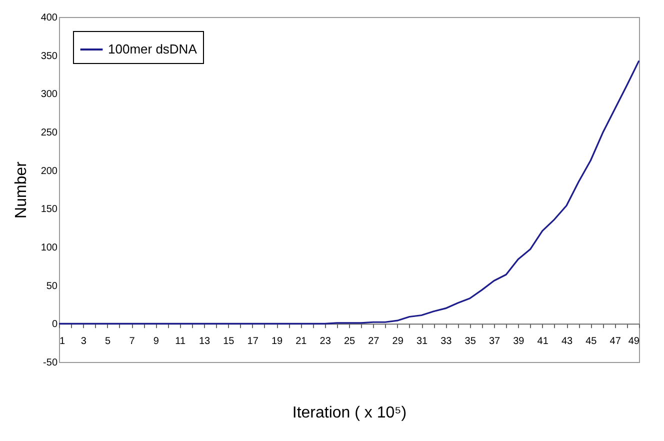 The height and width of the screenshot is (441, 664). I want to click on y-tick-label: -50, so click(50, 363).